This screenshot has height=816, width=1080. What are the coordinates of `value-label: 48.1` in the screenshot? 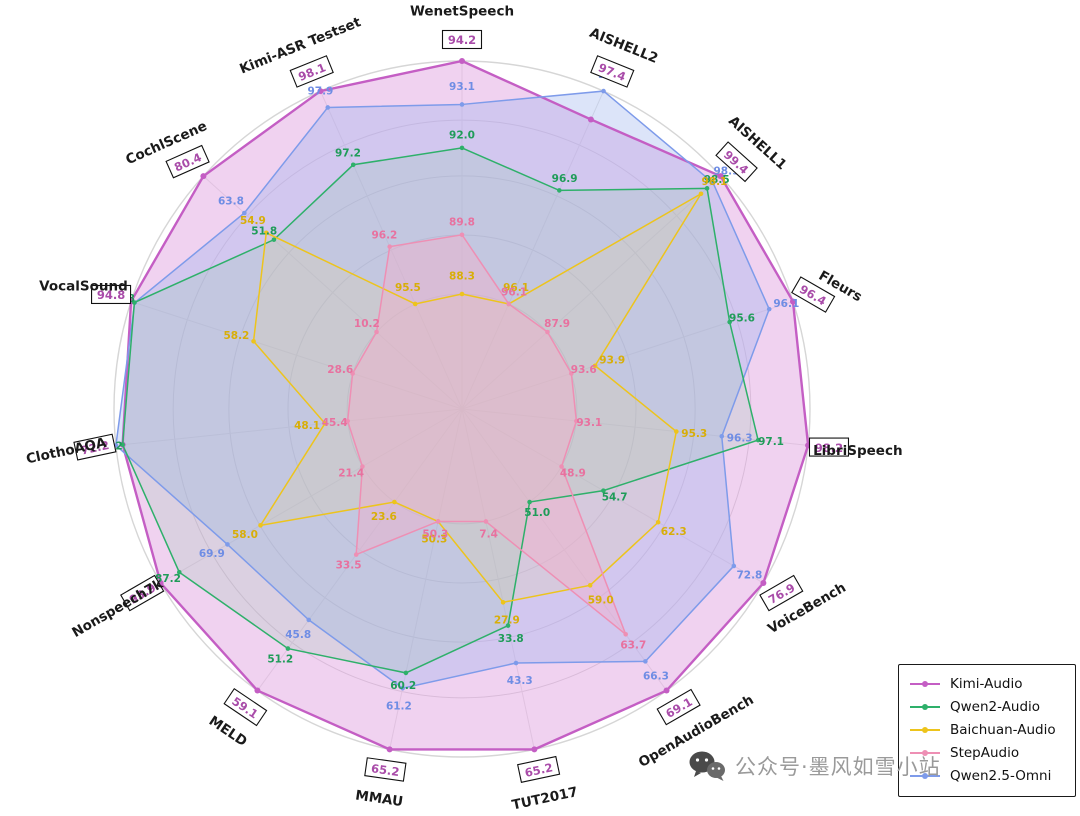 It's located at (307, 426).